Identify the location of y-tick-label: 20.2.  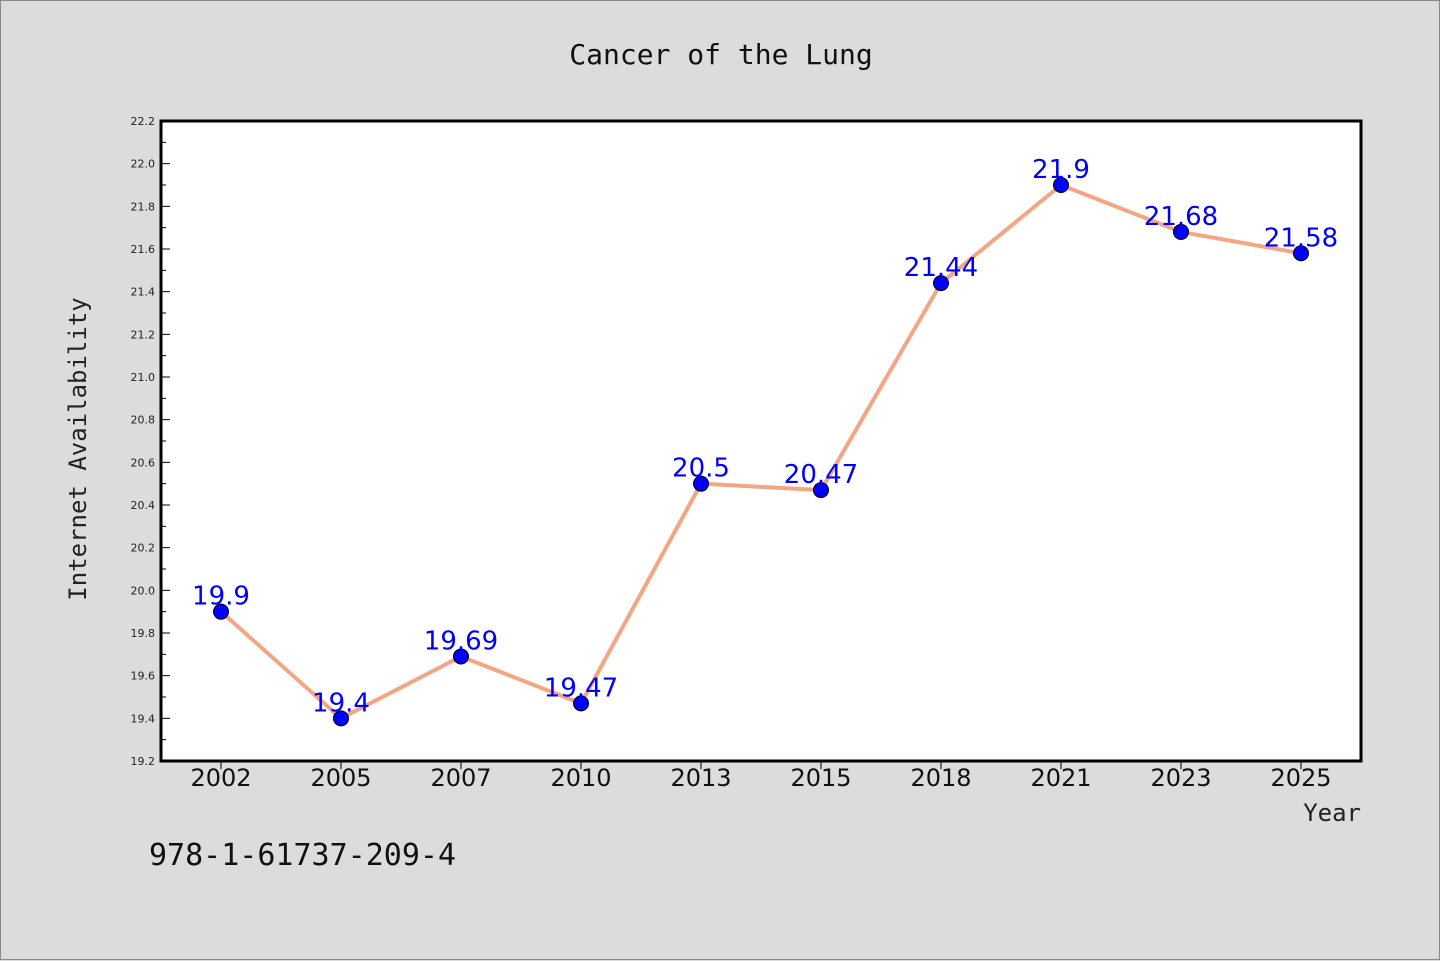
(143, 548).